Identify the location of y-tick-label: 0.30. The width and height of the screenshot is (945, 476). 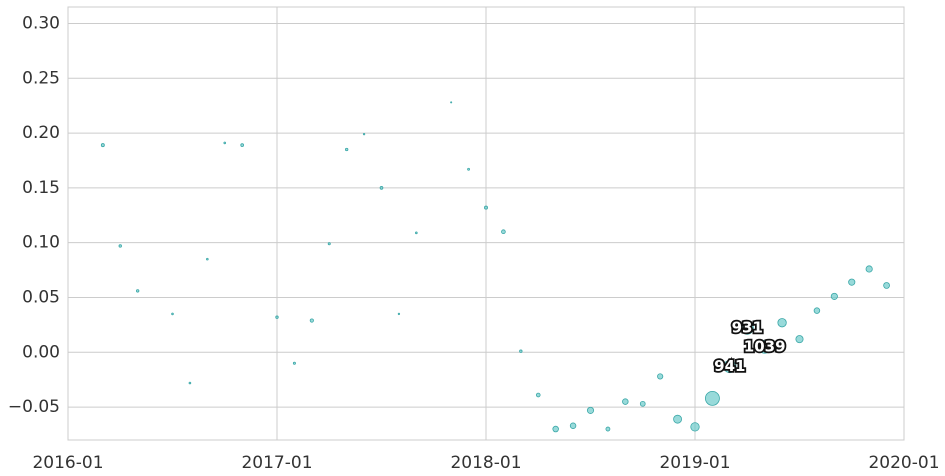
(41, 23).